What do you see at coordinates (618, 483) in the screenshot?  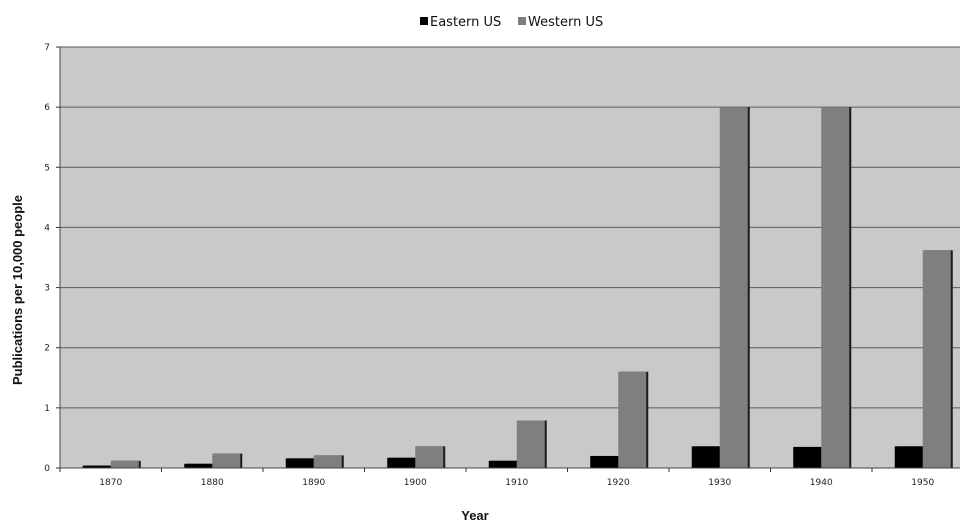 I see `x-tick-label: 1920` at bounding box center [618, 483].